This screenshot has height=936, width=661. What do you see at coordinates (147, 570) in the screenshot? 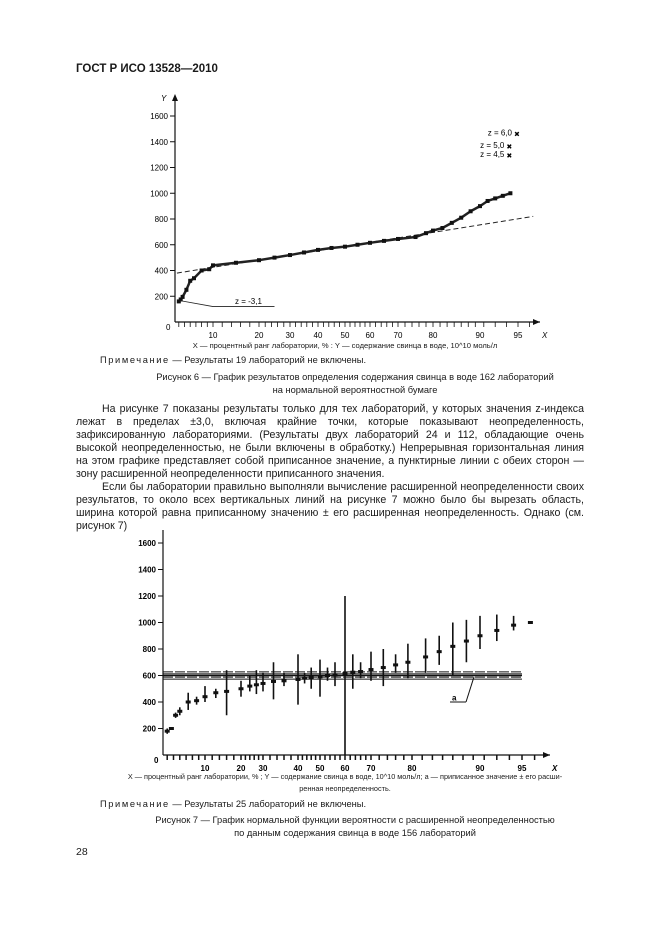
I see `y-tick-label: 1400` at bounding box center [147, 570].